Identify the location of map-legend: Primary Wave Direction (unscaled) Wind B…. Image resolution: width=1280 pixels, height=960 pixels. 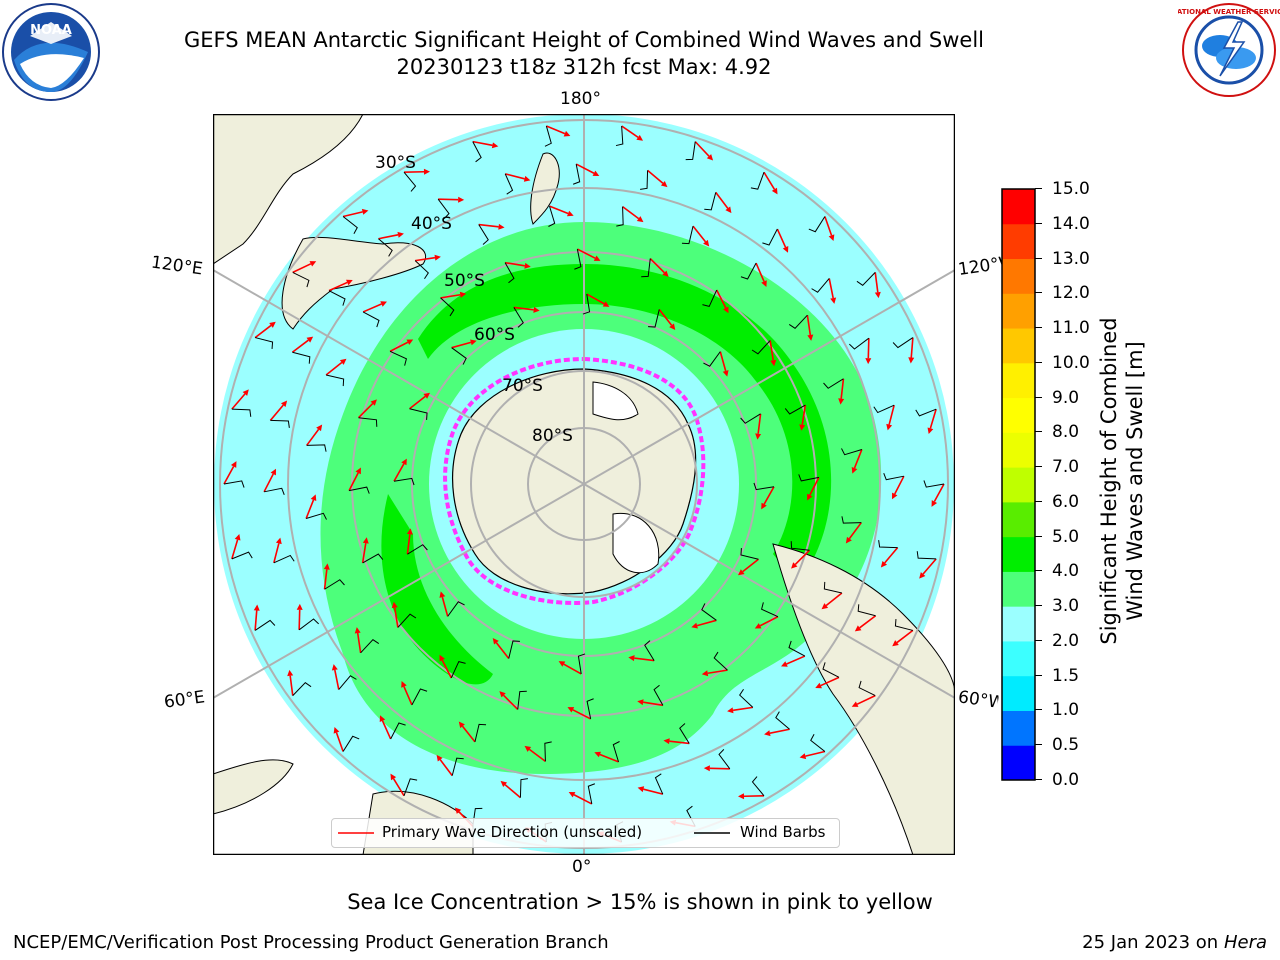
(585, 833).